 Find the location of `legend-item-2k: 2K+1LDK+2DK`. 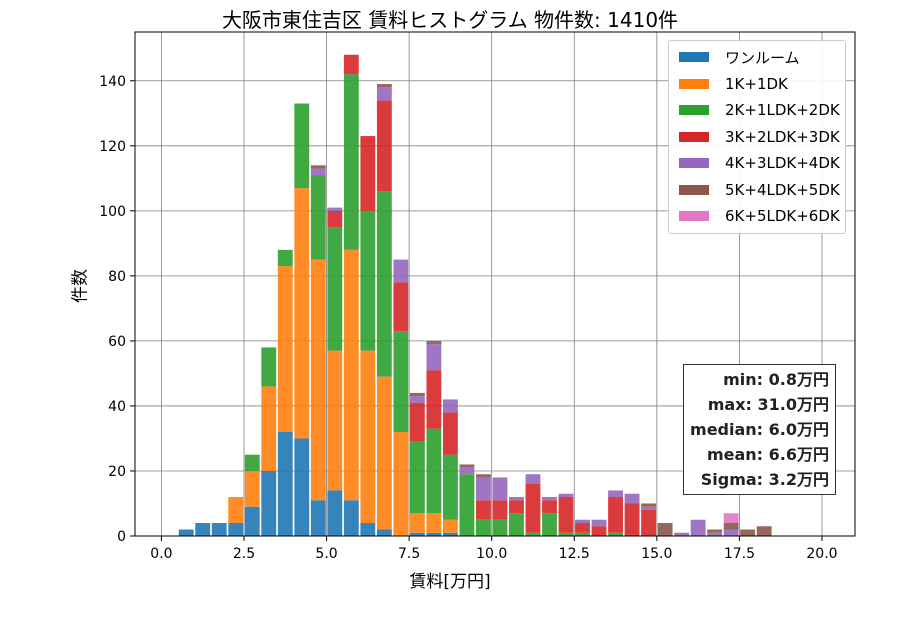

legend-item-2k: 2K+1LDK+2DK is located at coordinates (757, 110).